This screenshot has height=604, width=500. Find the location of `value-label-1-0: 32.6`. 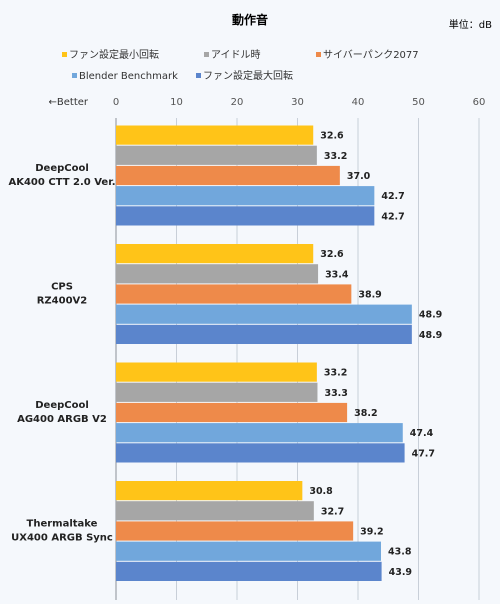

value-label-1-0: 32.6 is located at coordinates (332, 254).